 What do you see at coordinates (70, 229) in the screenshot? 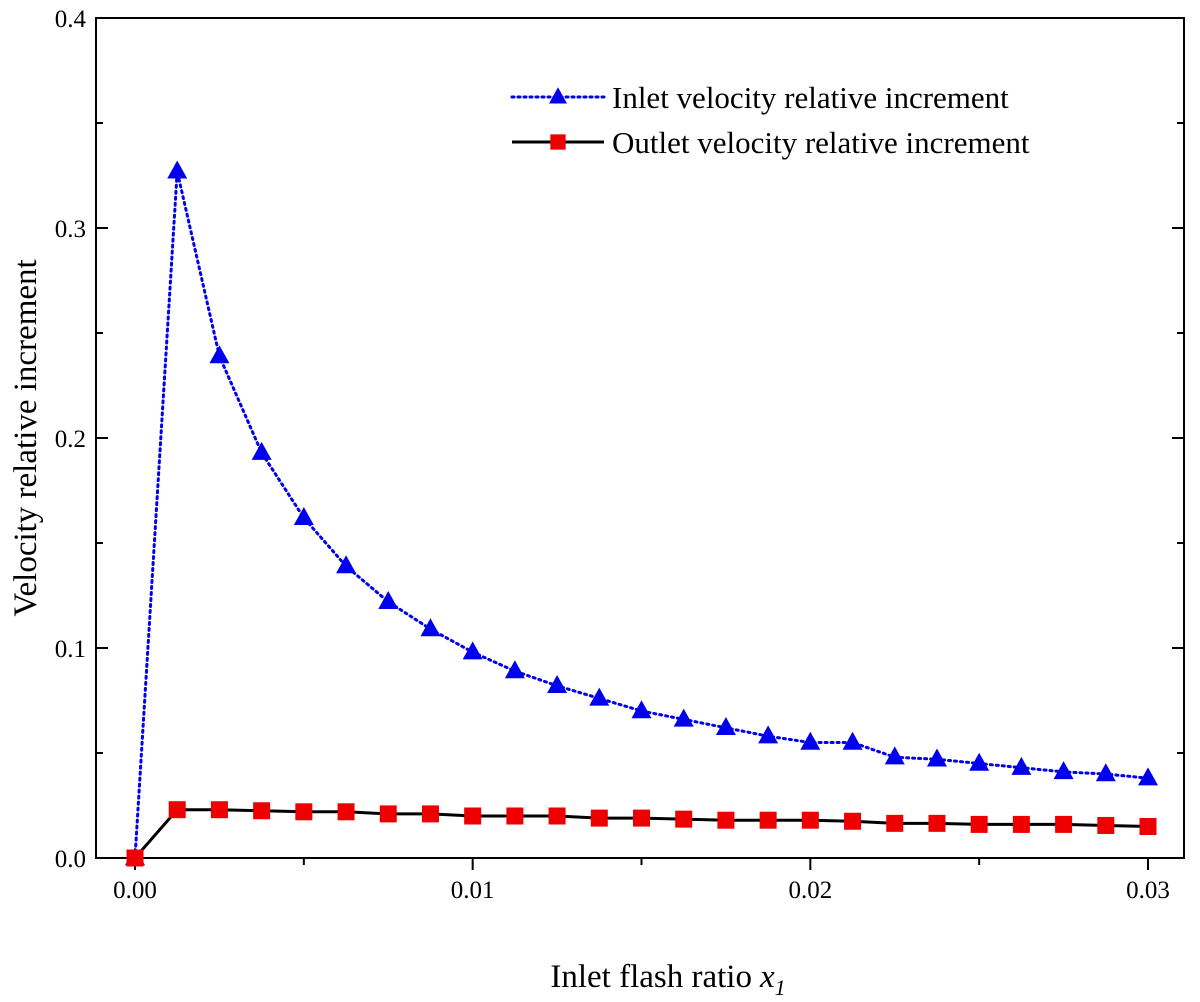
I see `y-tick-label: 0.3` at bounding box center [70, 229].